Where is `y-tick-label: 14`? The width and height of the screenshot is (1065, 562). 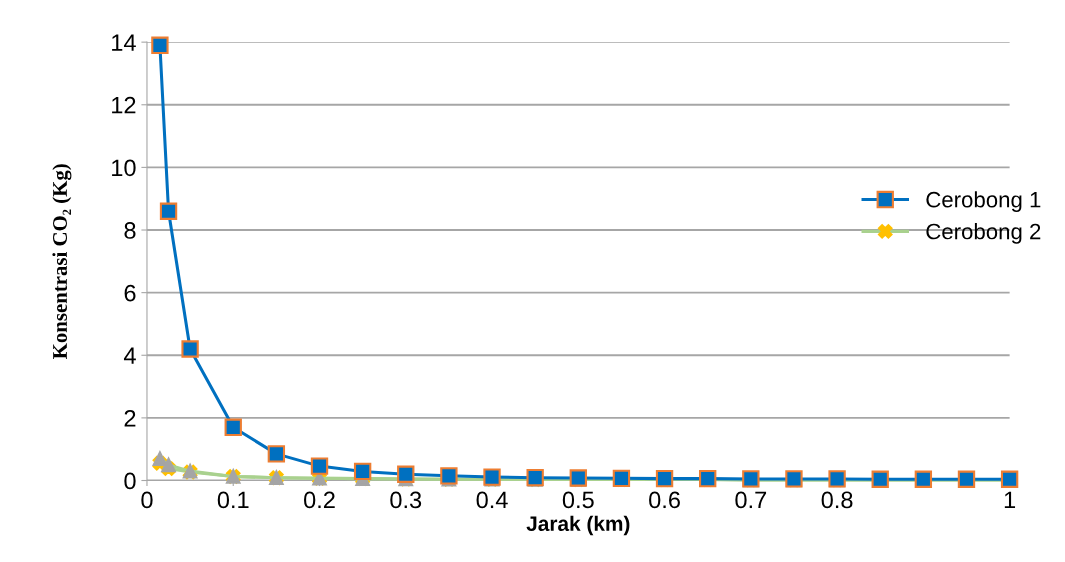
y-tick-label: 14 is located at coordinates (124, 42).